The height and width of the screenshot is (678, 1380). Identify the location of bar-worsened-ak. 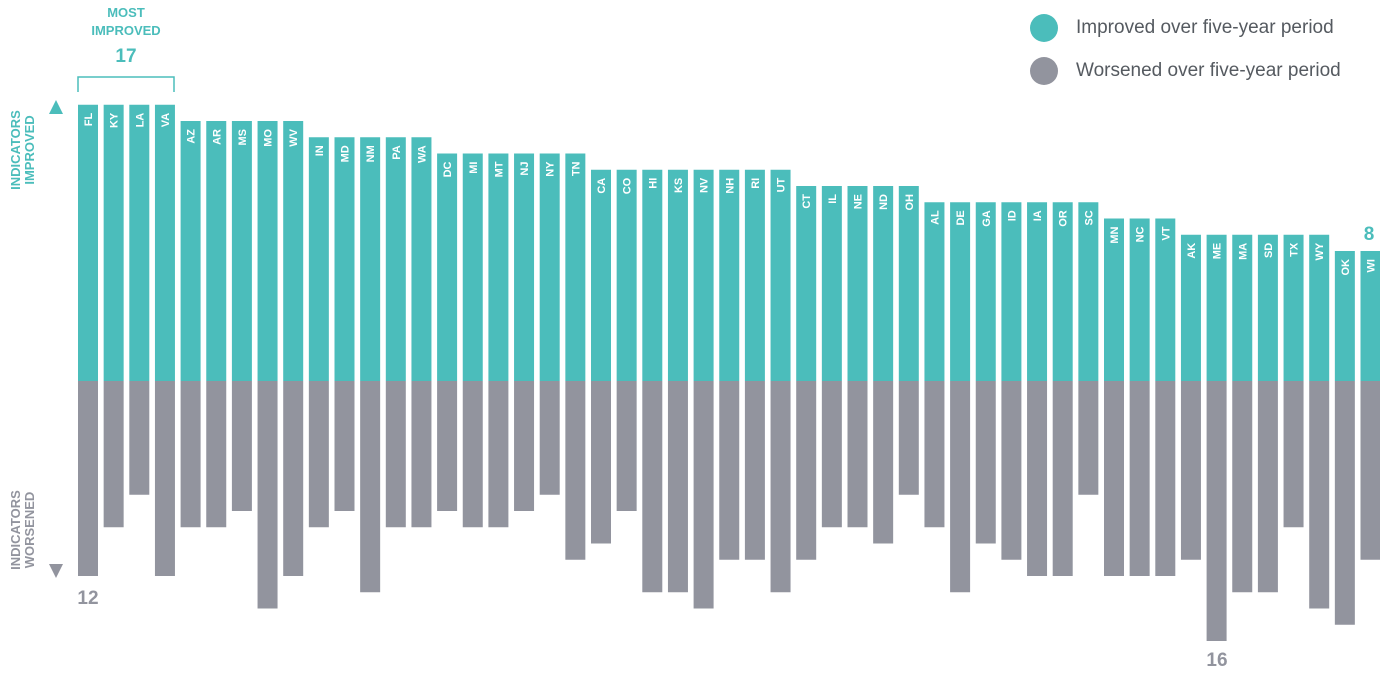
(1191, 470).